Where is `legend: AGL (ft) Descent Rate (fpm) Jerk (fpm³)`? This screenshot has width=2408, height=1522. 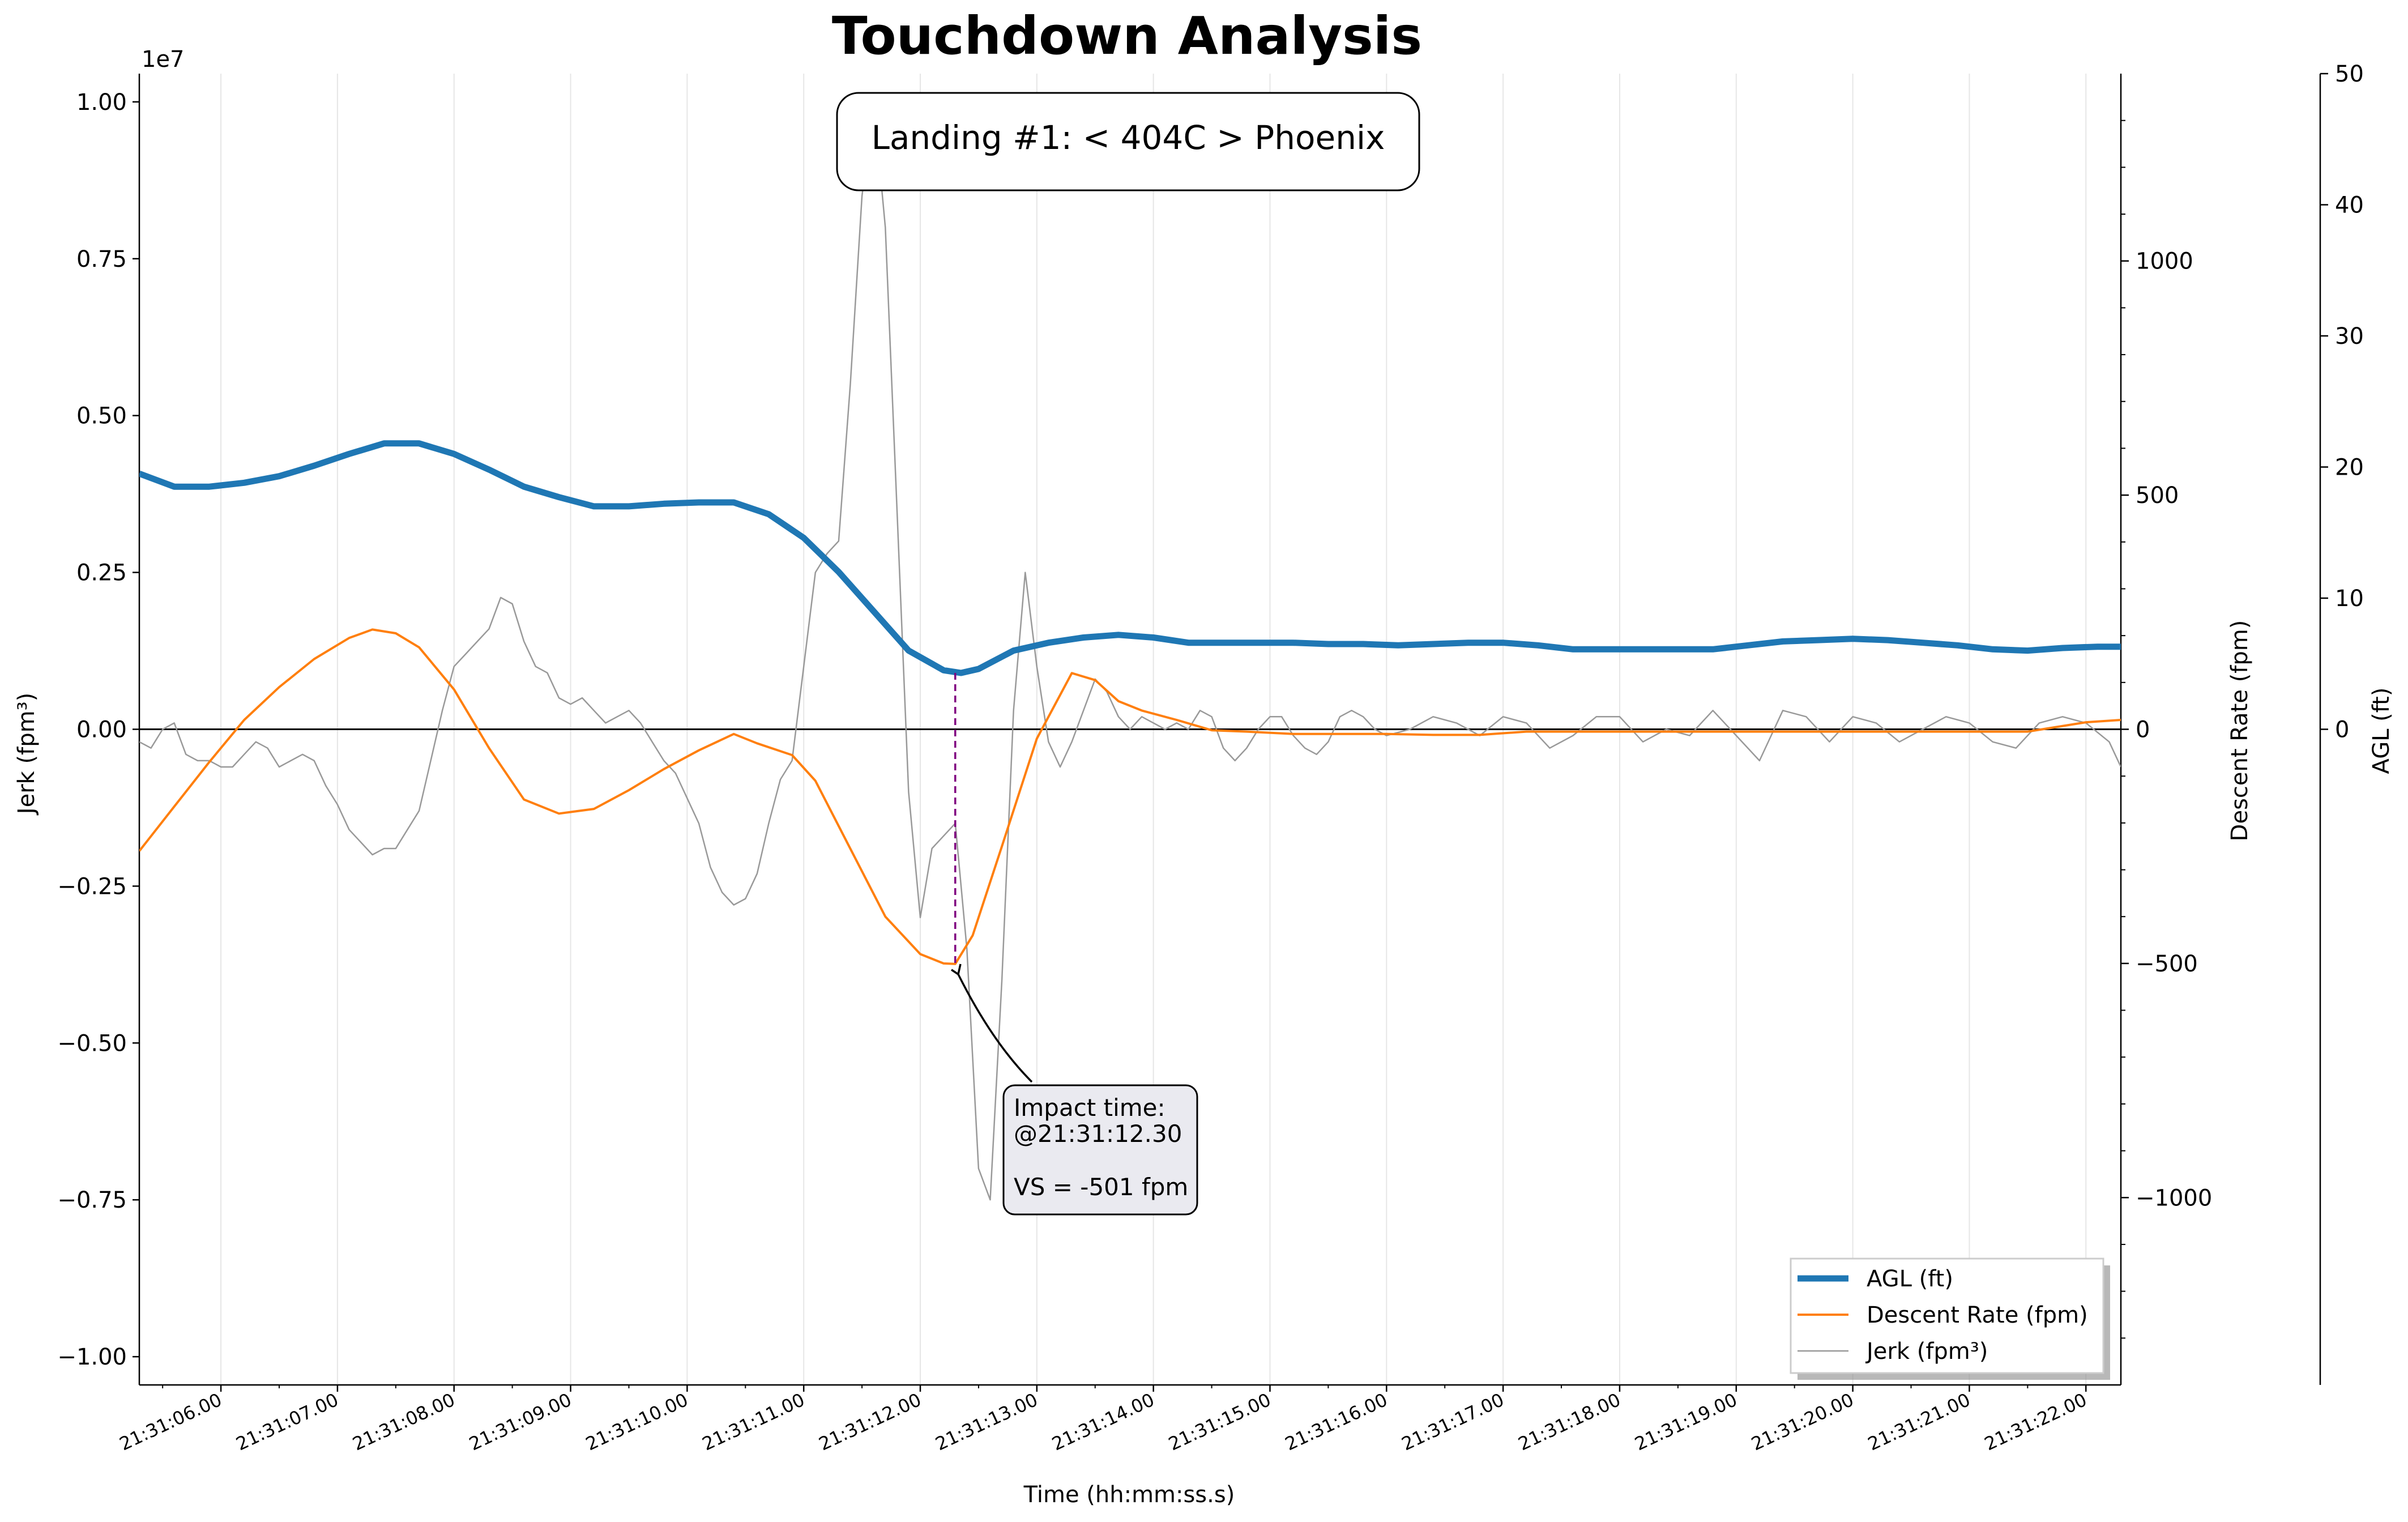 legend: AGL (ft) Descent Rate (fpm) Jerk (fpm³) is located at coordinates (1950, 1319).